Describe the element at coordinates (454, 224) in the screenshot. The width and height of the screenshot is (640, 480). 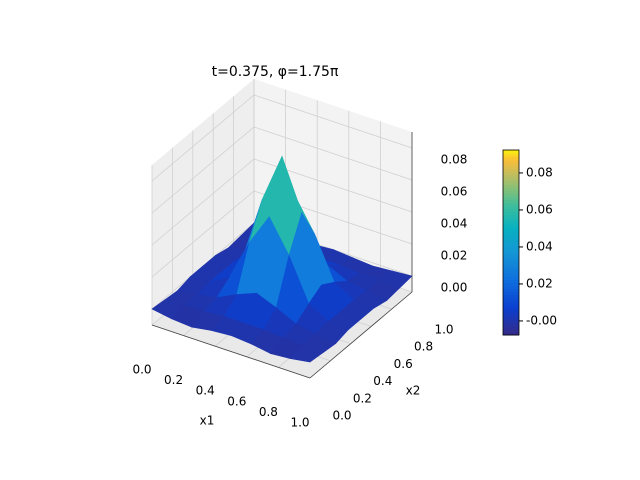
I see `z-tick-label: 0.04` at that location.